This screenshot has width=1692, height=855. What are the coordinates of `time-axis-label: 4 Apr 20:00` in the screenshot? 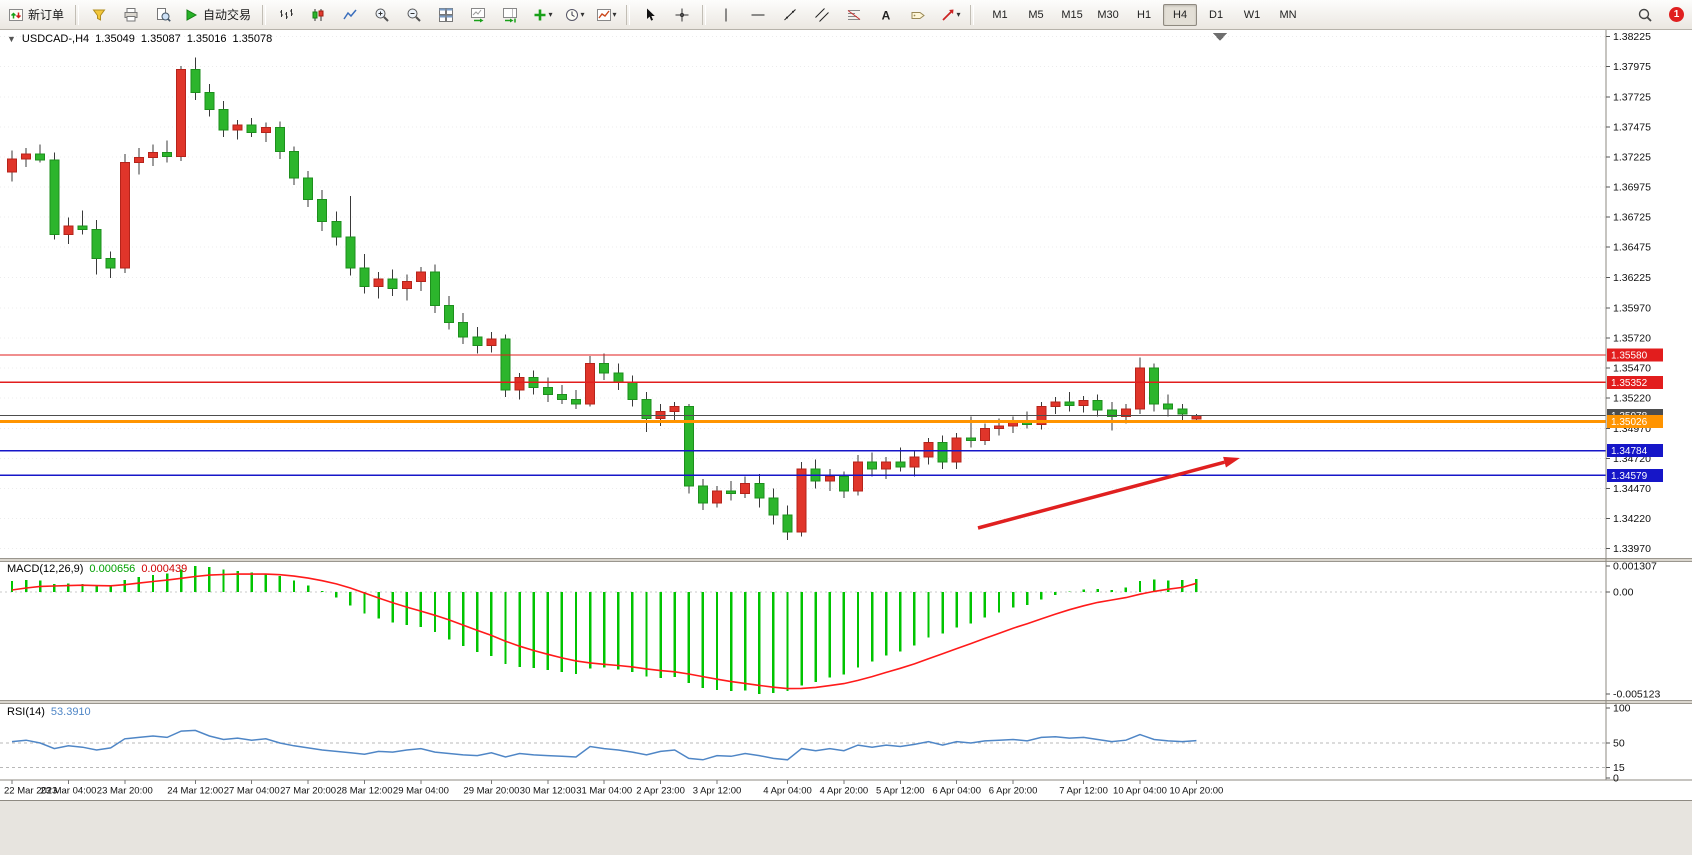 It's located at (844, 791).